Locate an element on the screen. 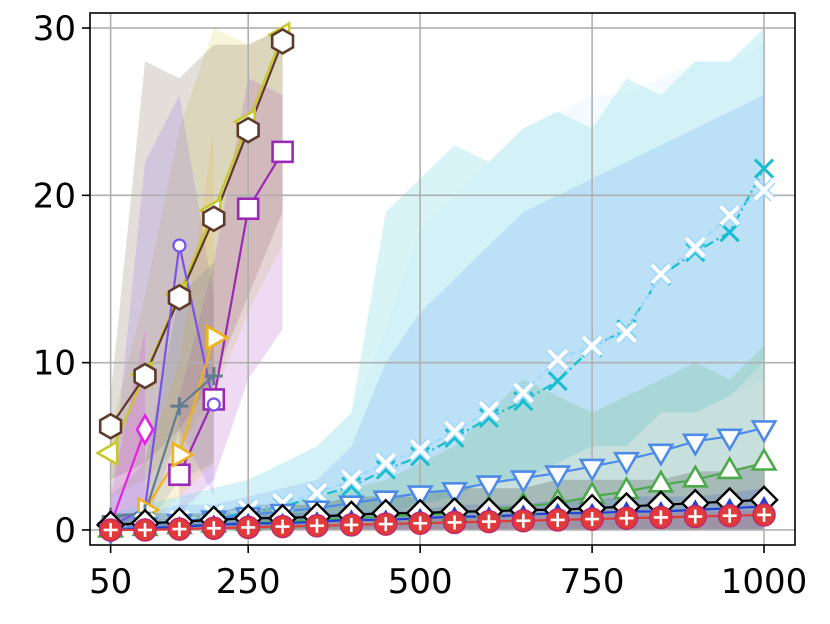  marker-s8-p19 is located at coordinates (764, 190).